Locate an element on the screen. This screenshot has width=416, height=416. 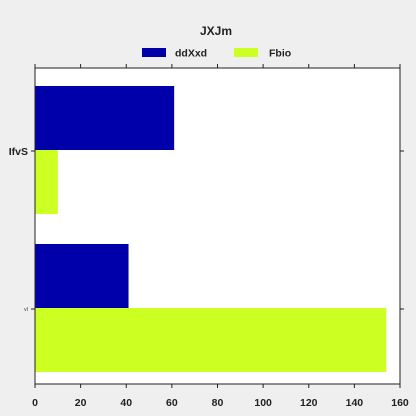
bar-ddxxd-ifvs is located at coordinates (105, 118).